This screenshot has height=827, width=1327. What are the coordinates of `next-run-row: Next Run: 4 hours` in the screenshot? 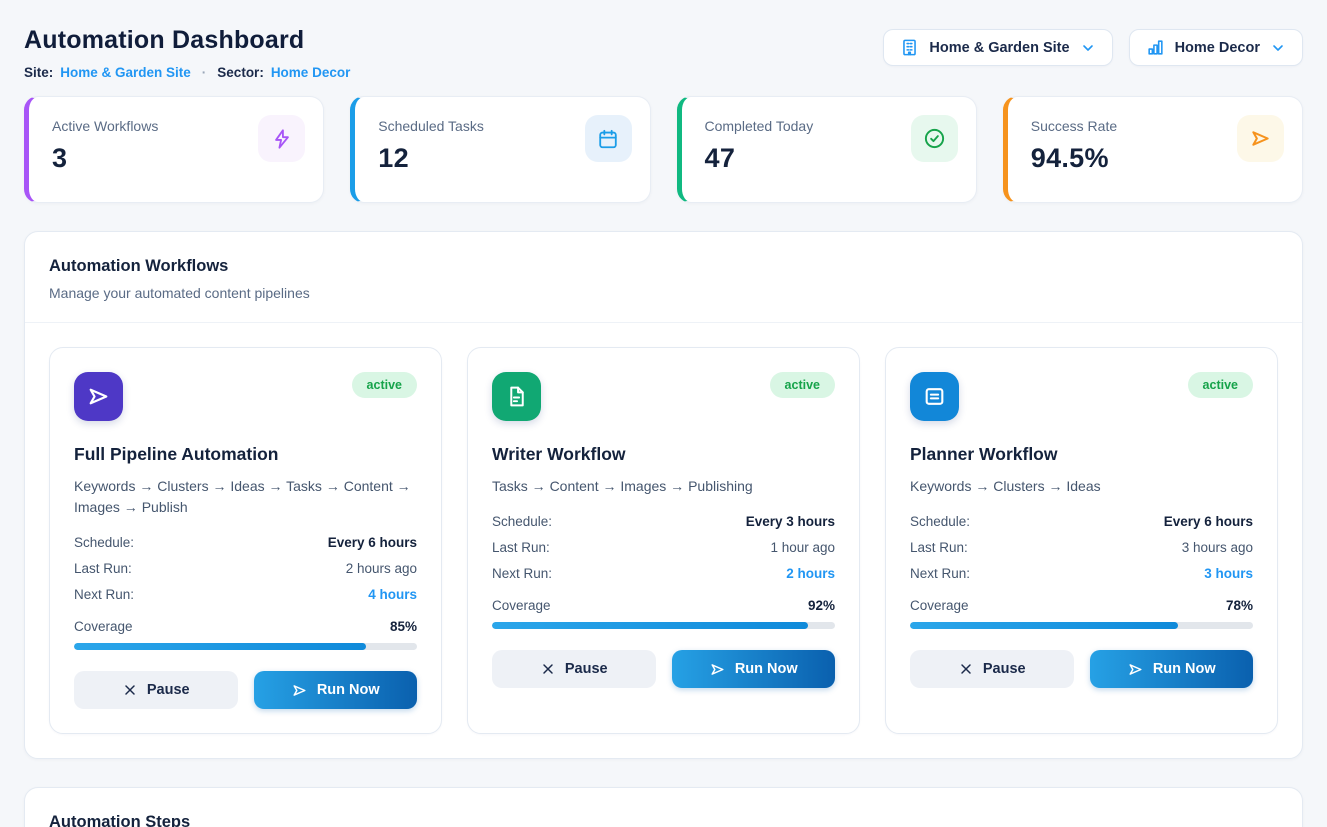 It's located at (245, 594).